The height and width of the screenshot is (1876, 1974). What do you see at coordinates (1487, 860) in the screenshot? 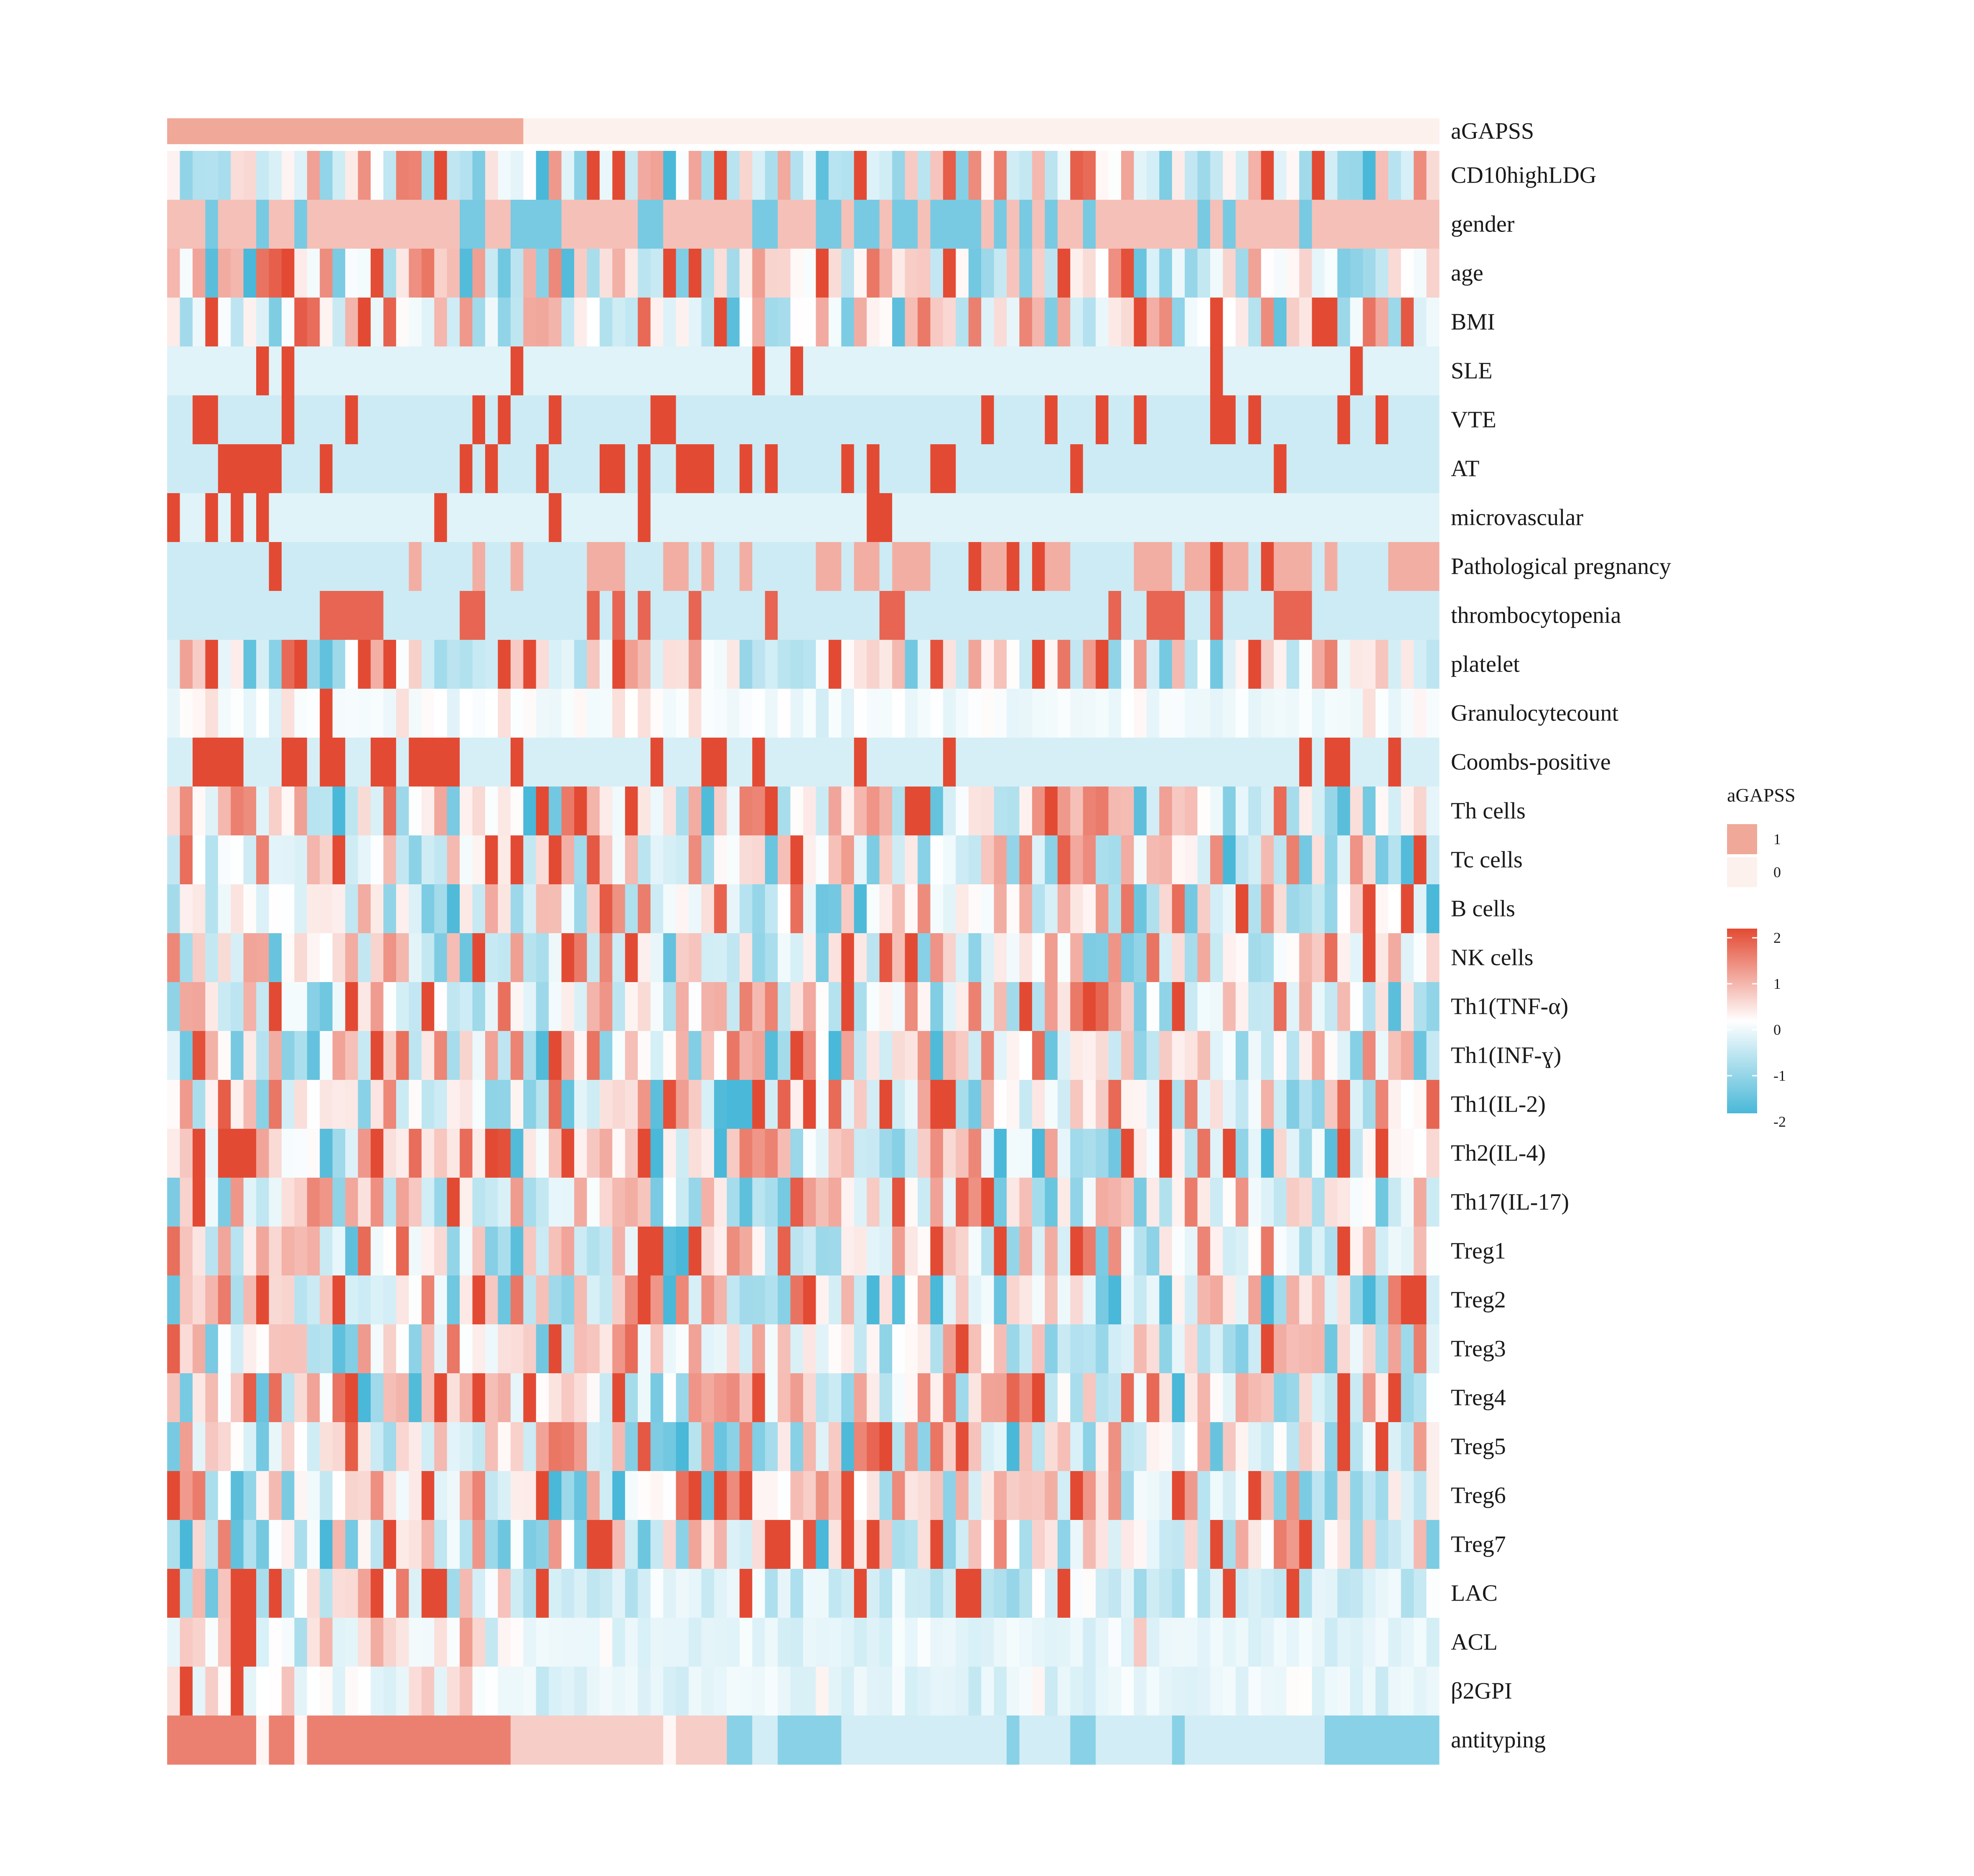
I see `row-label: Tc cells` at bounding box center [1487, 860].